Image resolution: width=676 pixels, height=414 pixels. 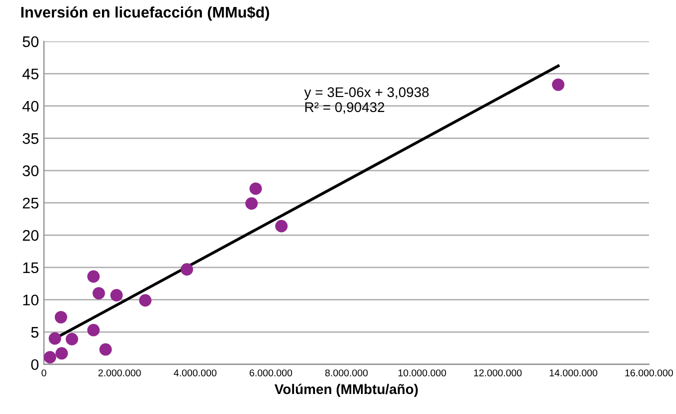 What do you see at coordinates (30, 74) in the screenshot?
I see `y-tick-label: 45` at bounding box center [30, 74].